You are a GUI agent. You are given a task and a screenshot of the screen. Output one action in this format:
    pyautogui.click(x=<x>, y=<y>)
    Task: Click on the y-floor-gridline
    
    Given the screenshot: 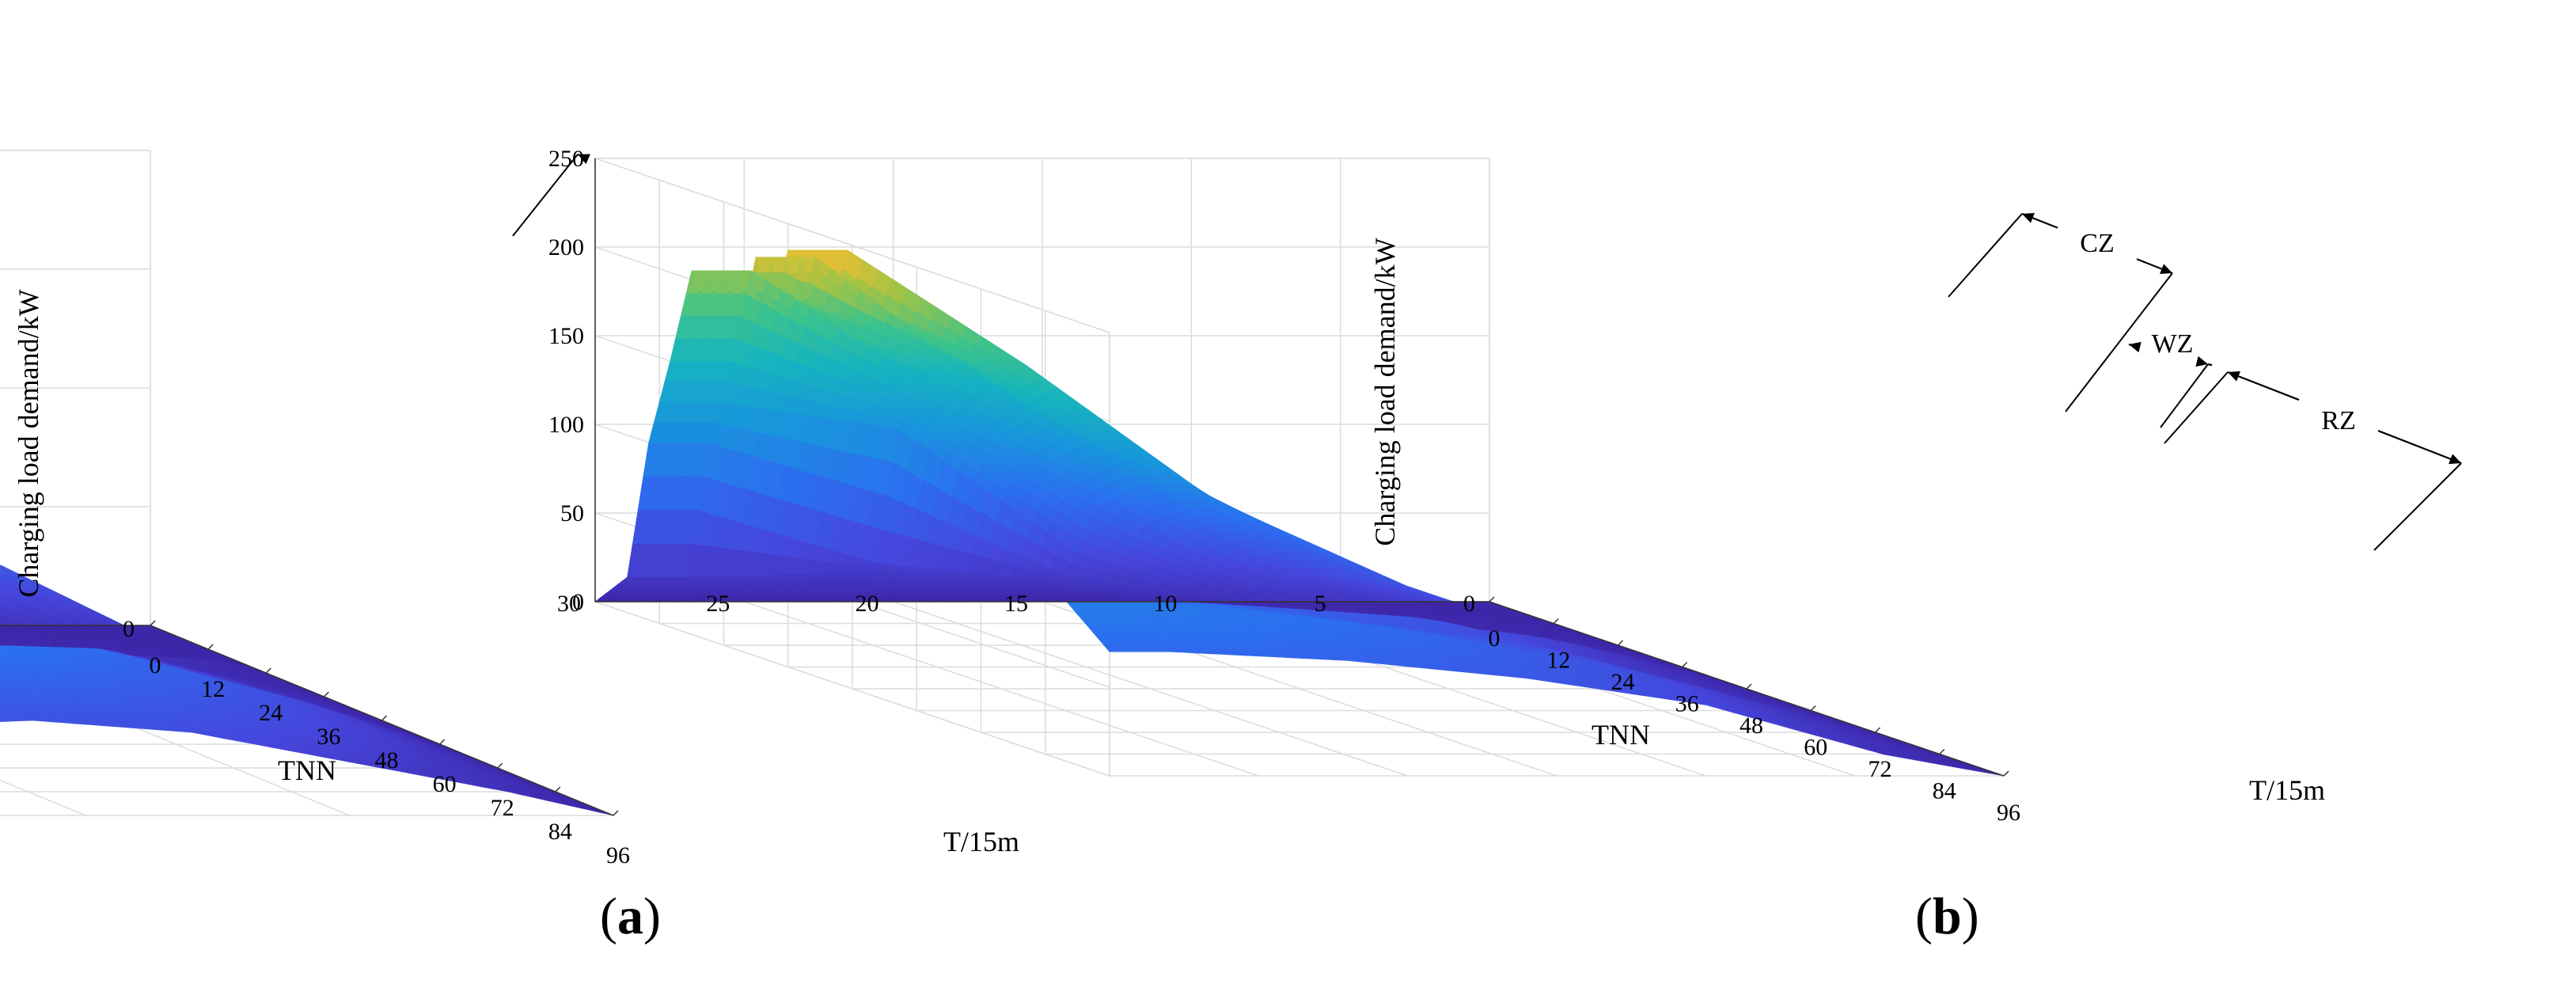 What is the action you would take?
    pyautogui.click(x=43, y=798)
    